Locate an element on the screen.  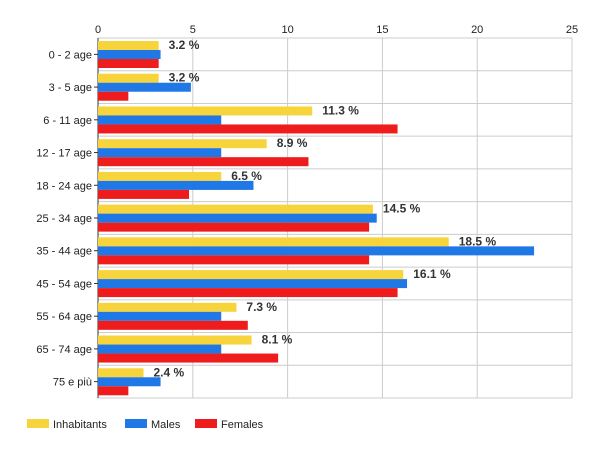
legend-label-females: Females is located at coordinates (242, 425).